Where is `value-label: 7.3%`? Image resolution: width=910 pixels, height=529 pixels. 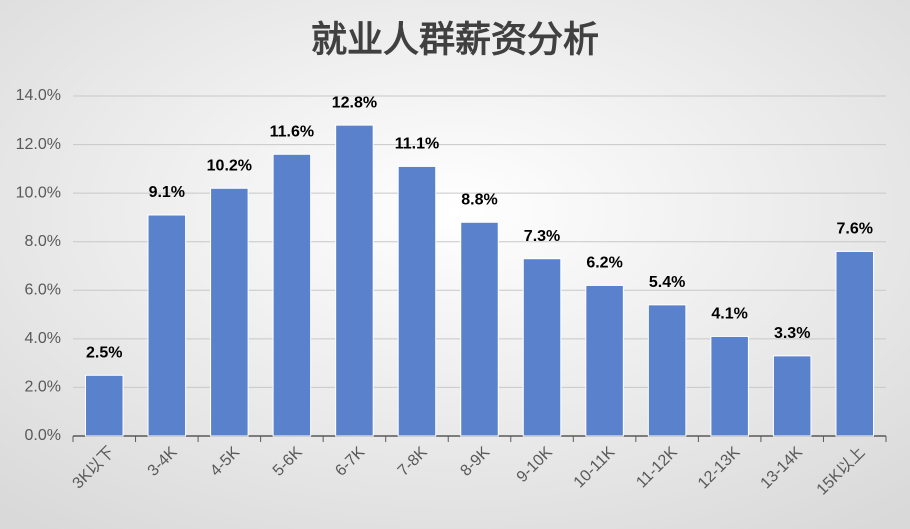
value-label: 7.3% is located at coordinates (542, 236).